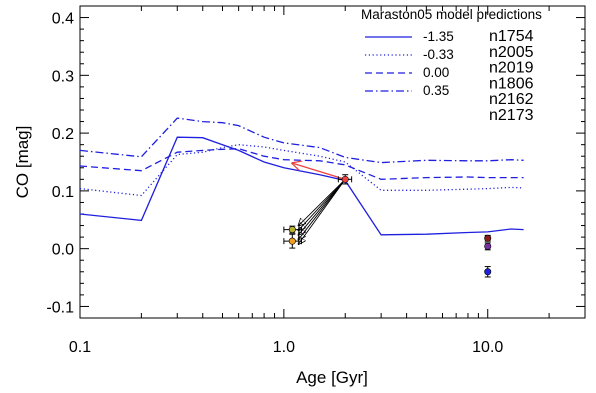  Describe the element at coordinates (487, 347) in the screenshot. I see `x-tick-label: 10.0` at that location.